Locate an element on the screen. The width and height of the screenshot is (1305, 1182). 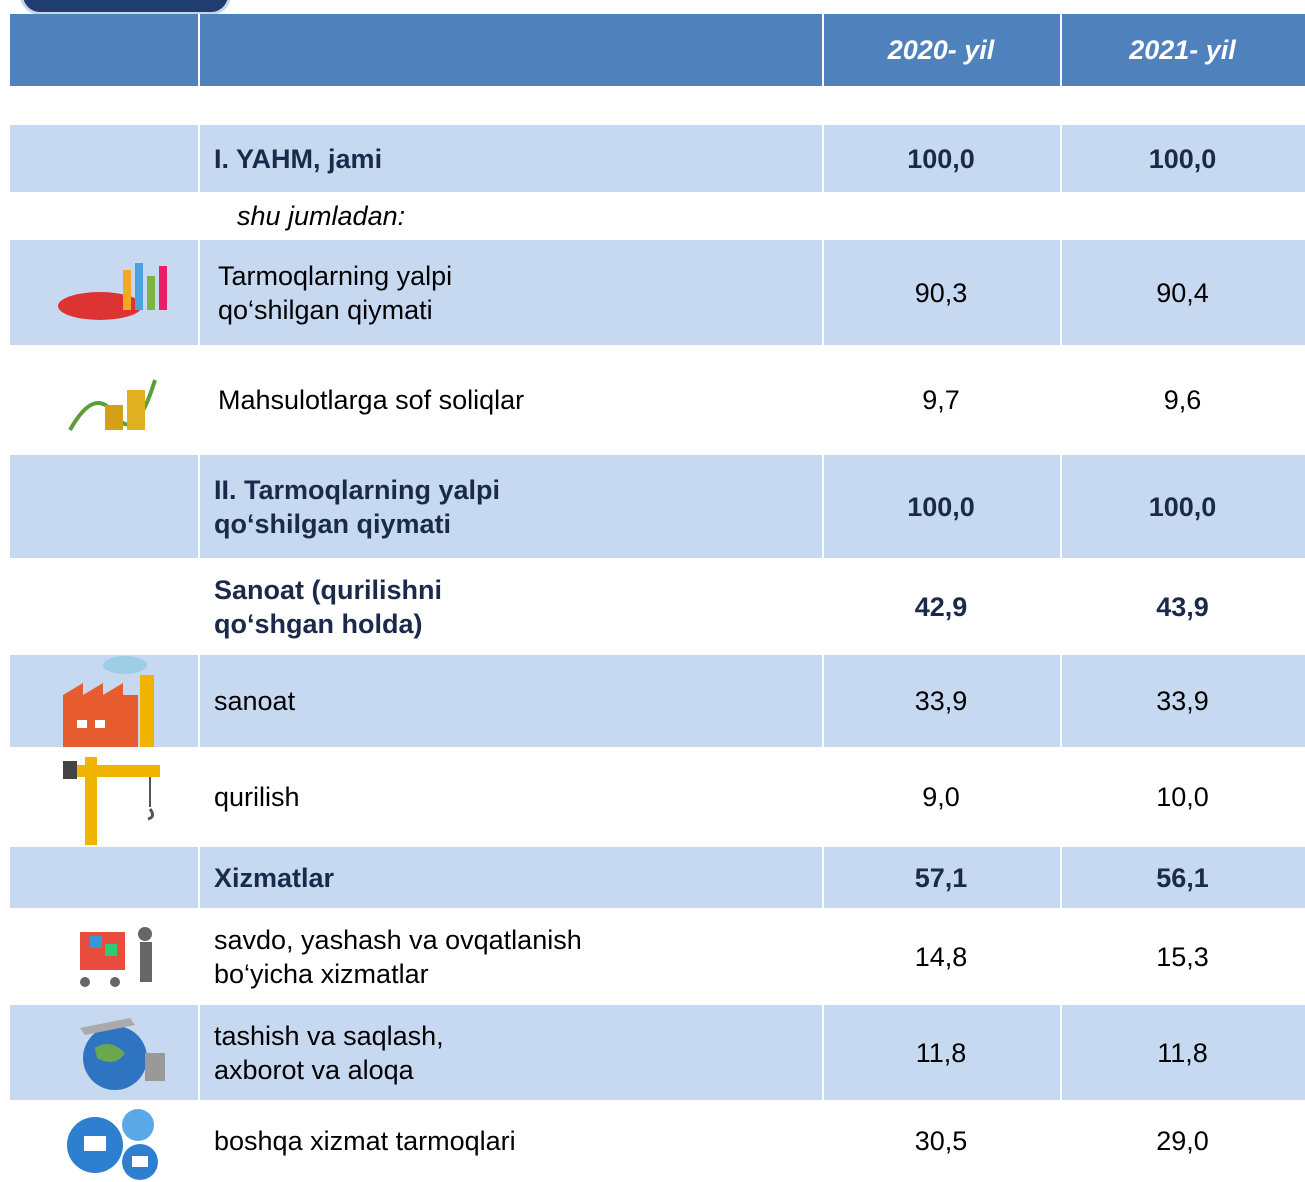
value-cell: 30,5 is located at coordinates (941, 1141).